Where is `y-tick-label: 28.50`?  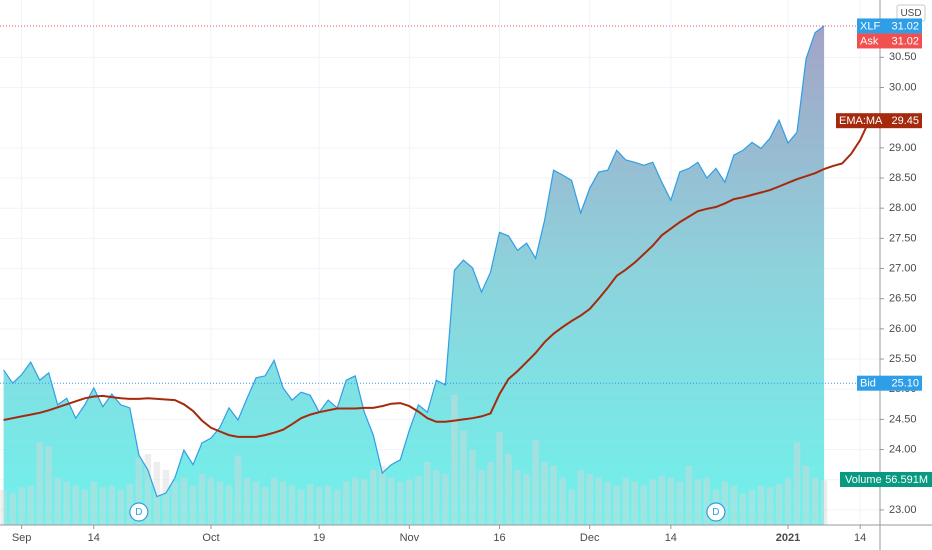 y-tick-label: 28.50 is located at coordinates (903, 178).